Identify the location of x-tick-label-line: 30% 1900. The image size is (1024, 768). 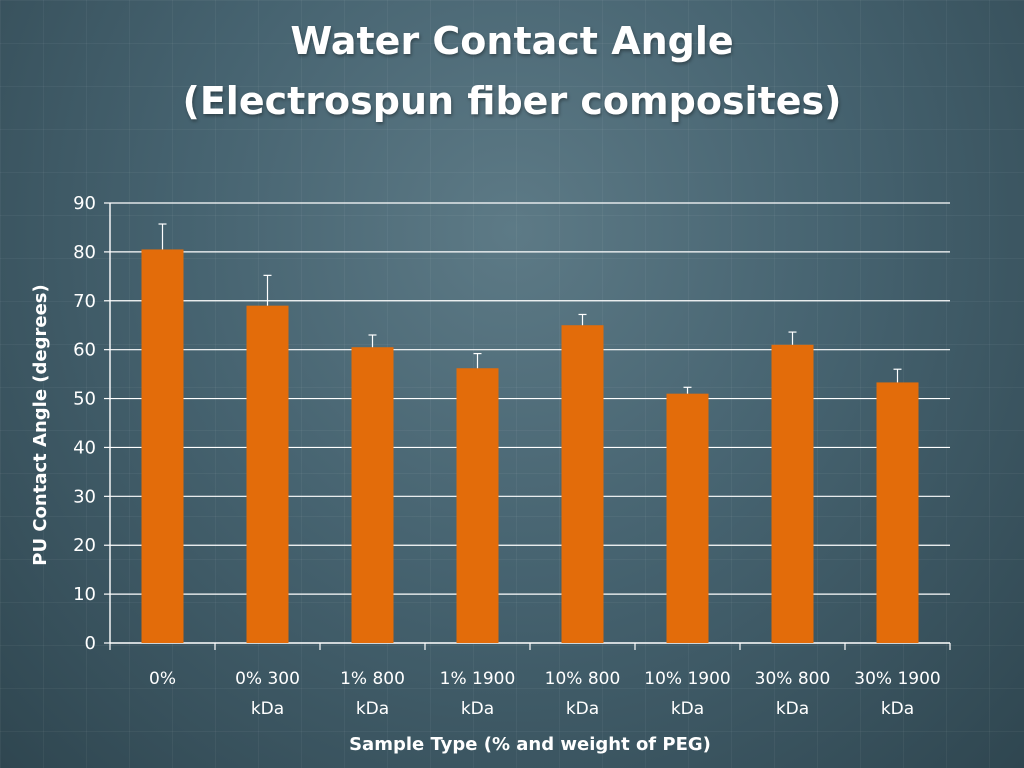
(897, 679).